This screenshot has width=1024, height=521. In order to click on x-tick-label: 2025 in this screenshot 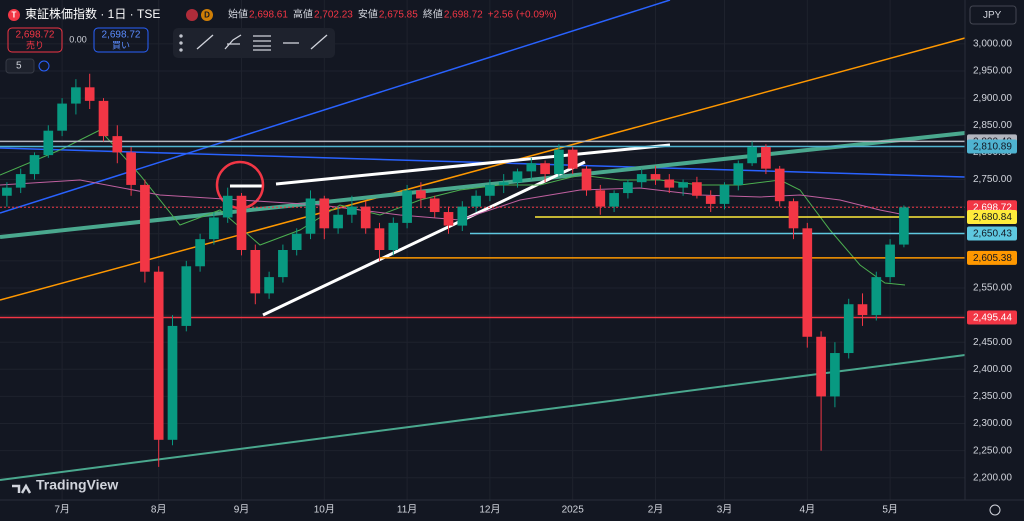, I will do `click(573, 510)`.